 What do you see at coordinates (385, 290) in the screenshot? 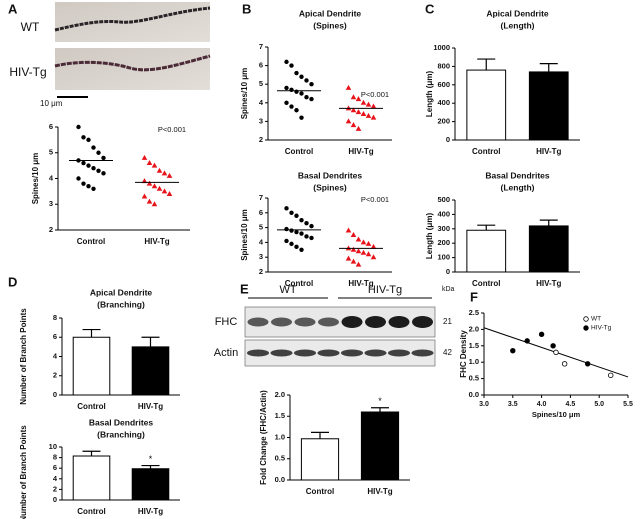
I see `blot-group: HIV-Tg` at bounding box center [385, 290].